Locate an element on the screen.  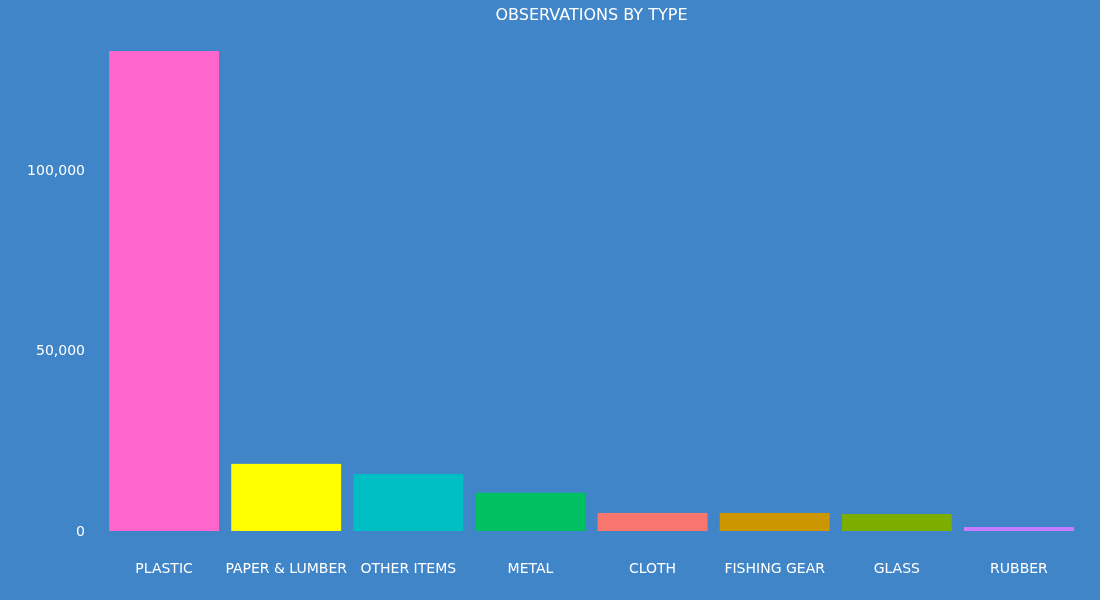
x-tick-label: OTHER ITEMS is located at coordinates (408, 568).